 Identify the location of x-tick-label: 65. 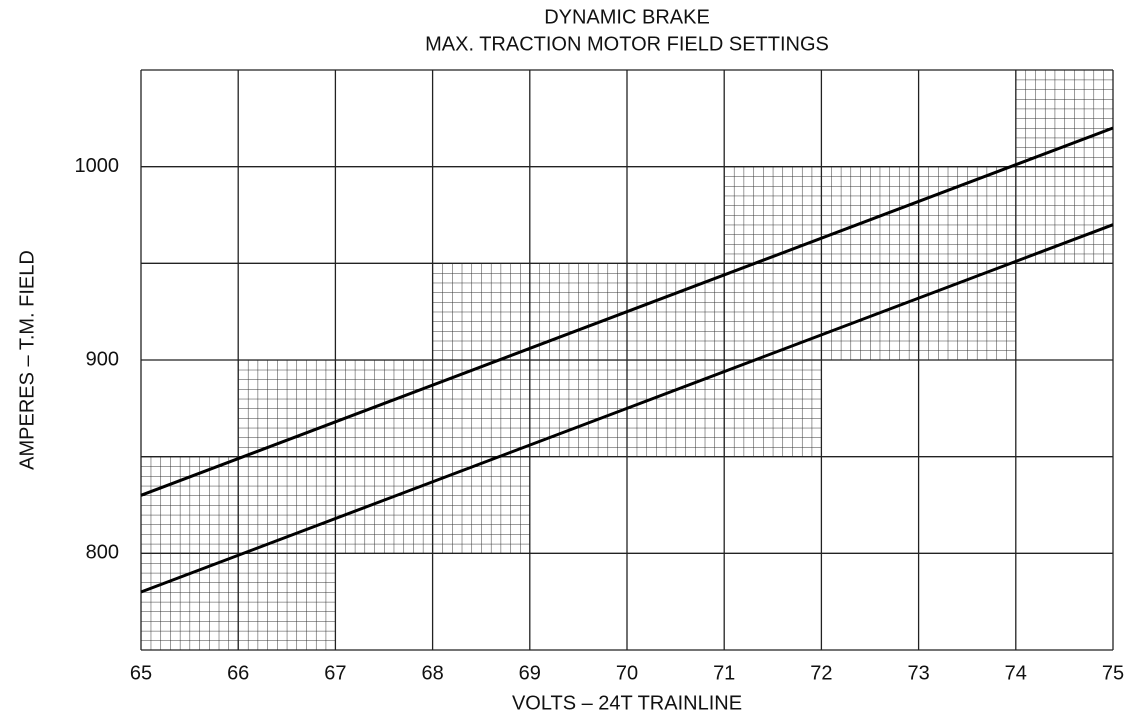
(141, 673).